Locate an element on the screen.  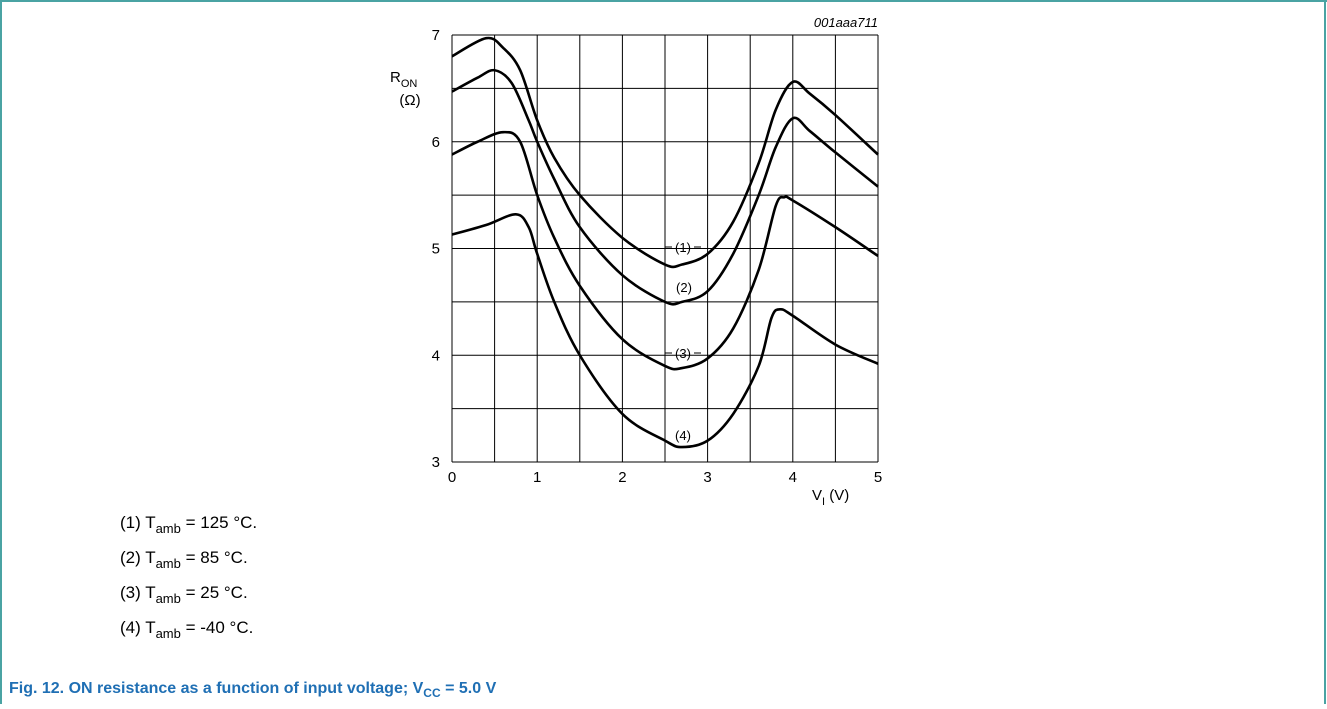
x-tick-label: 1 is located at coordinates (537, 477).